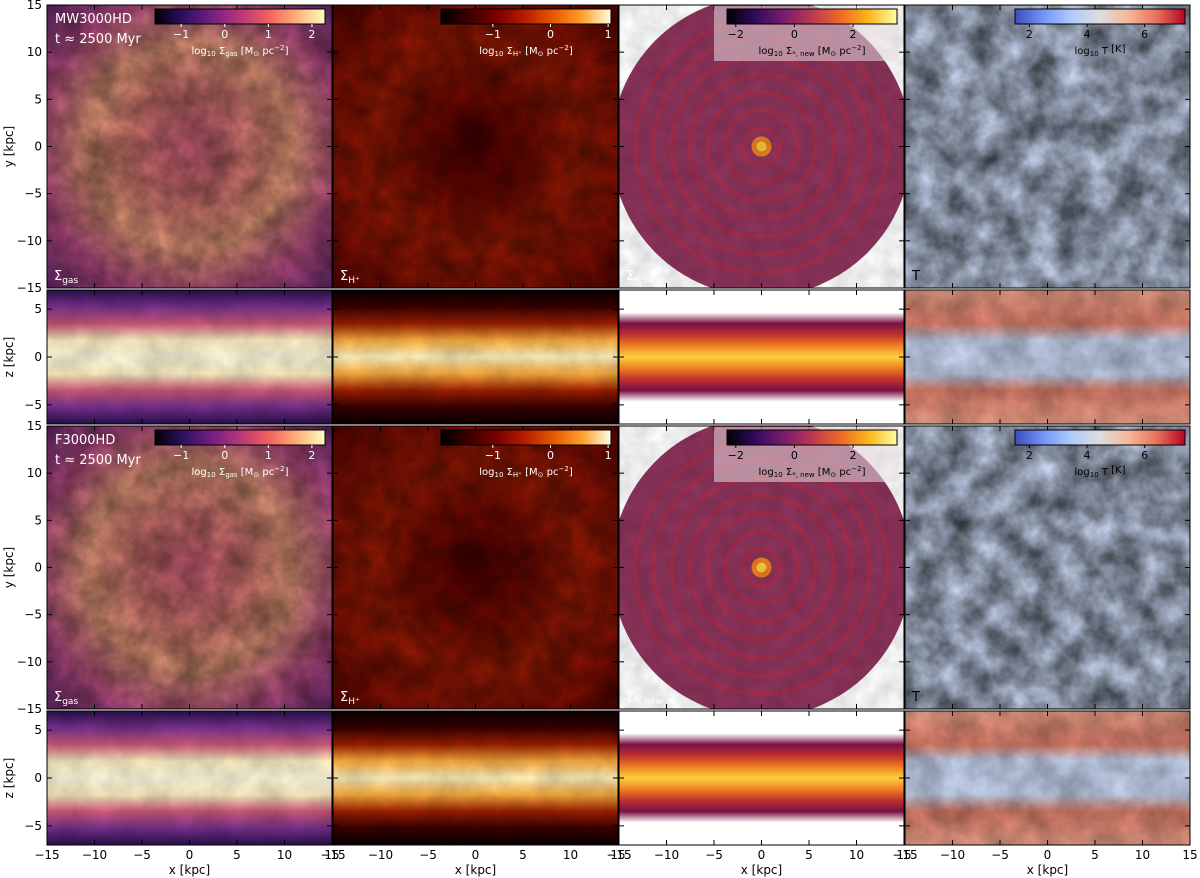 The width and height of the screenshot is (1200, 878). Describe the element at coordinates (761, 778) in the screenshot. I see `image-bg` at that location.